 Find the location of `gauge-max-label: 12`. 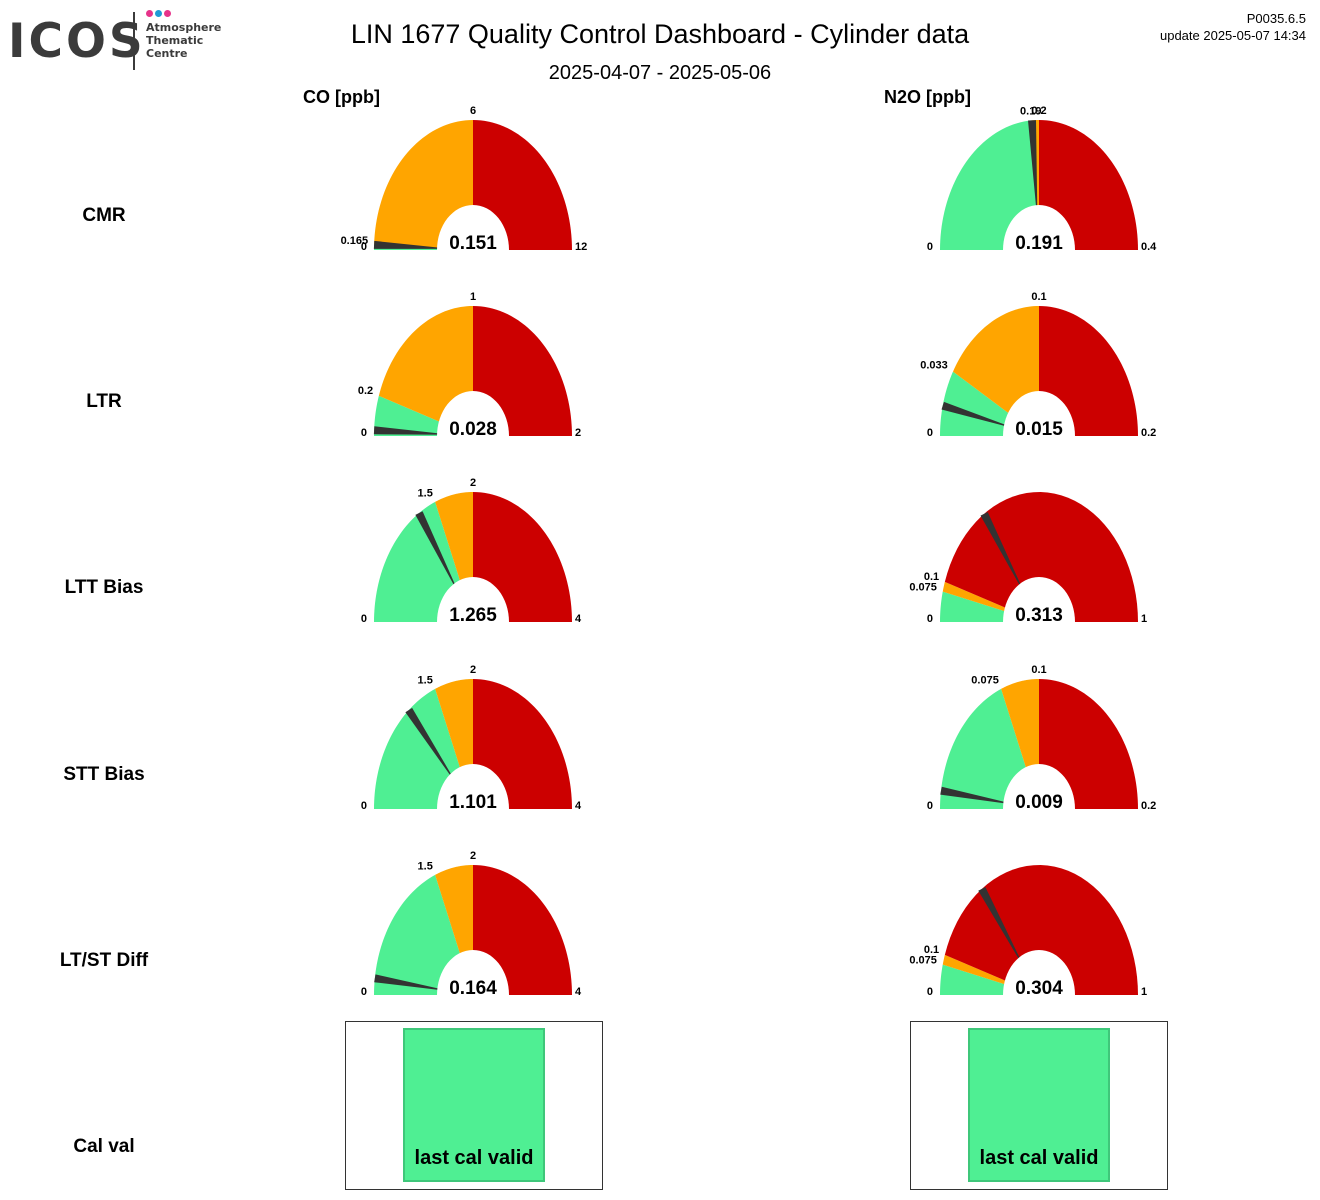

gauge-max-label: 12 is located at coordinates (581, 247).